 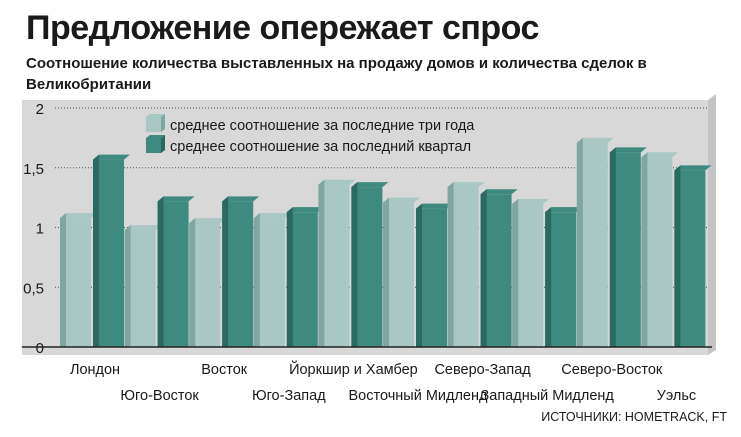 I want to click on category-label: Восточный Мидленд, so click(x=418, y=396).